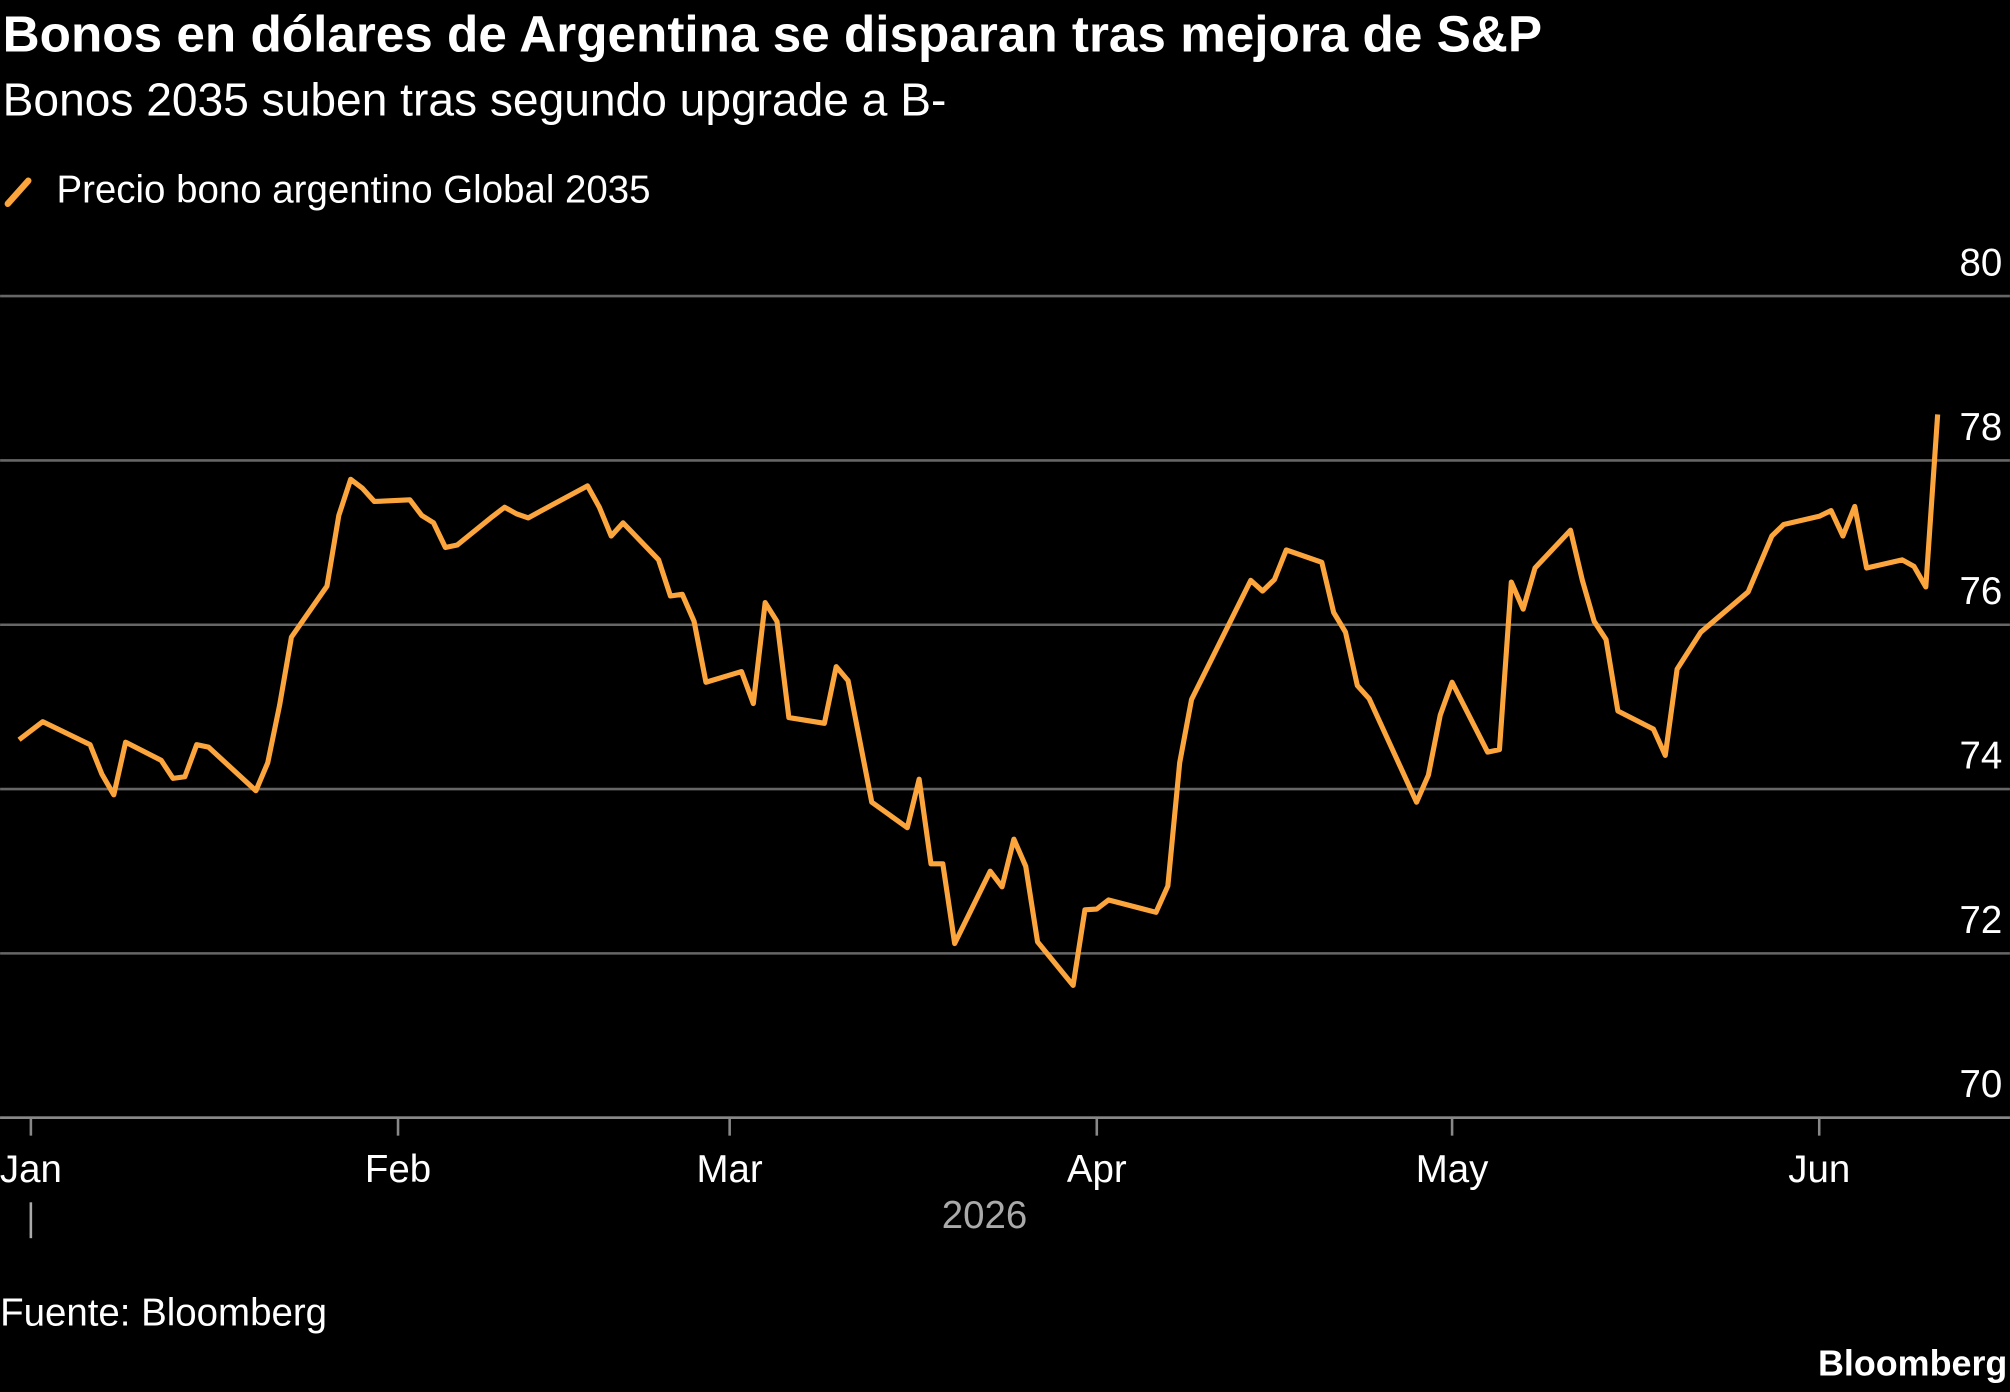  What do you see at coordinates (163, 1312) in the screenshot?
I see `source: Fuente: Bloomberg` at bounding box center [163, 1312].